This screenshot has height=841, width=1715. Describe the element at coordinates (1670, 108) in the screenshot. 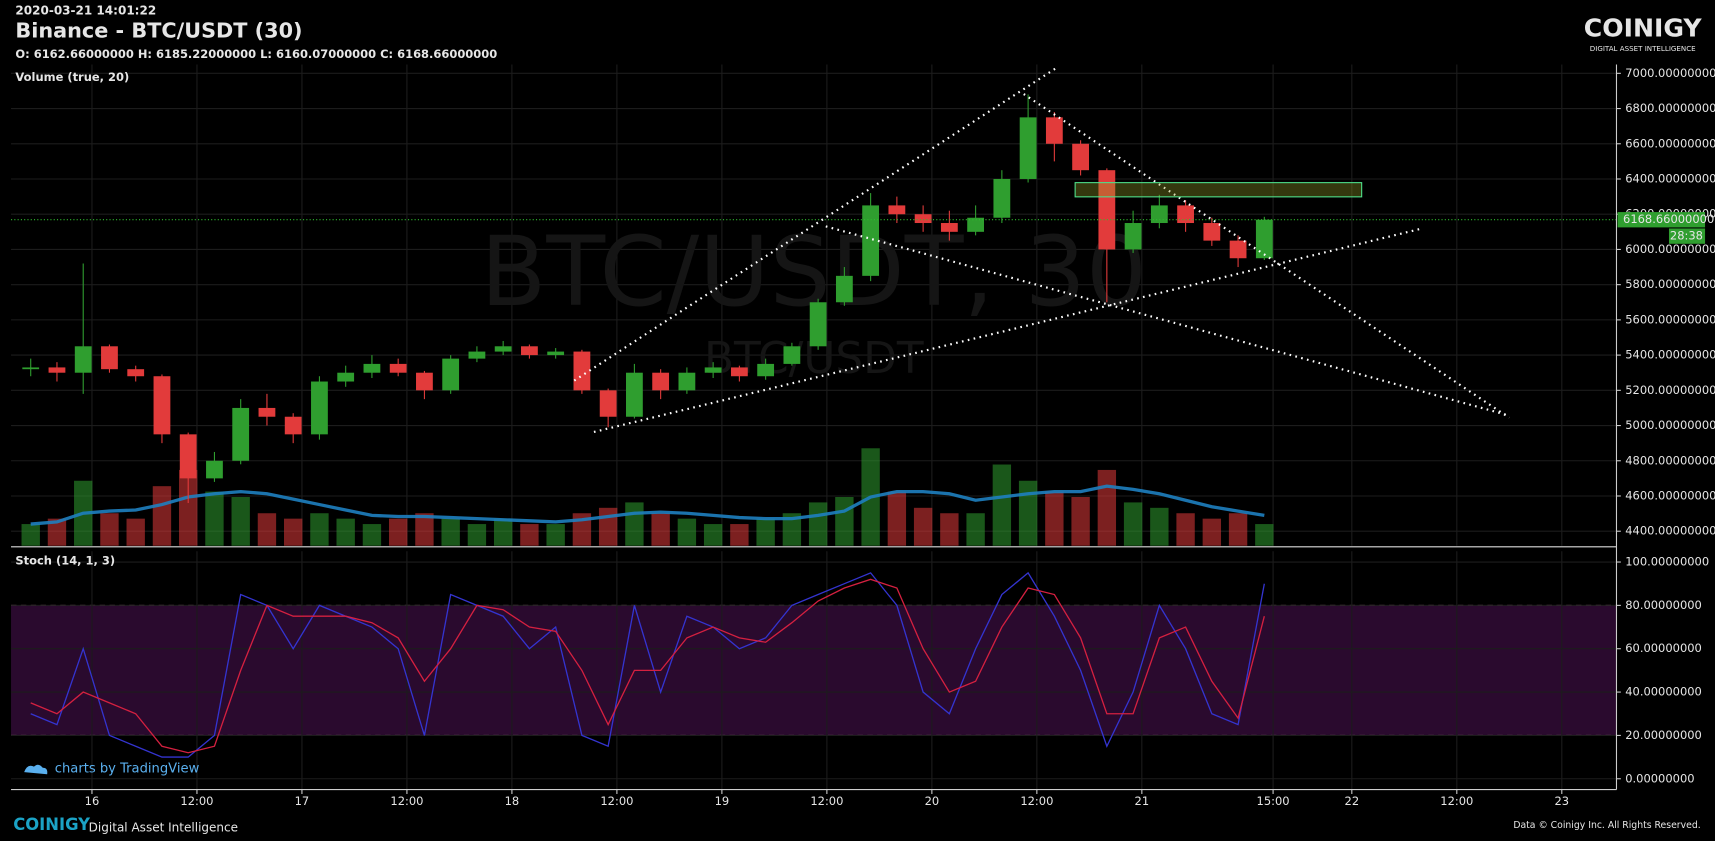

I see `y-tick-label: 6800.00000000` at that location.